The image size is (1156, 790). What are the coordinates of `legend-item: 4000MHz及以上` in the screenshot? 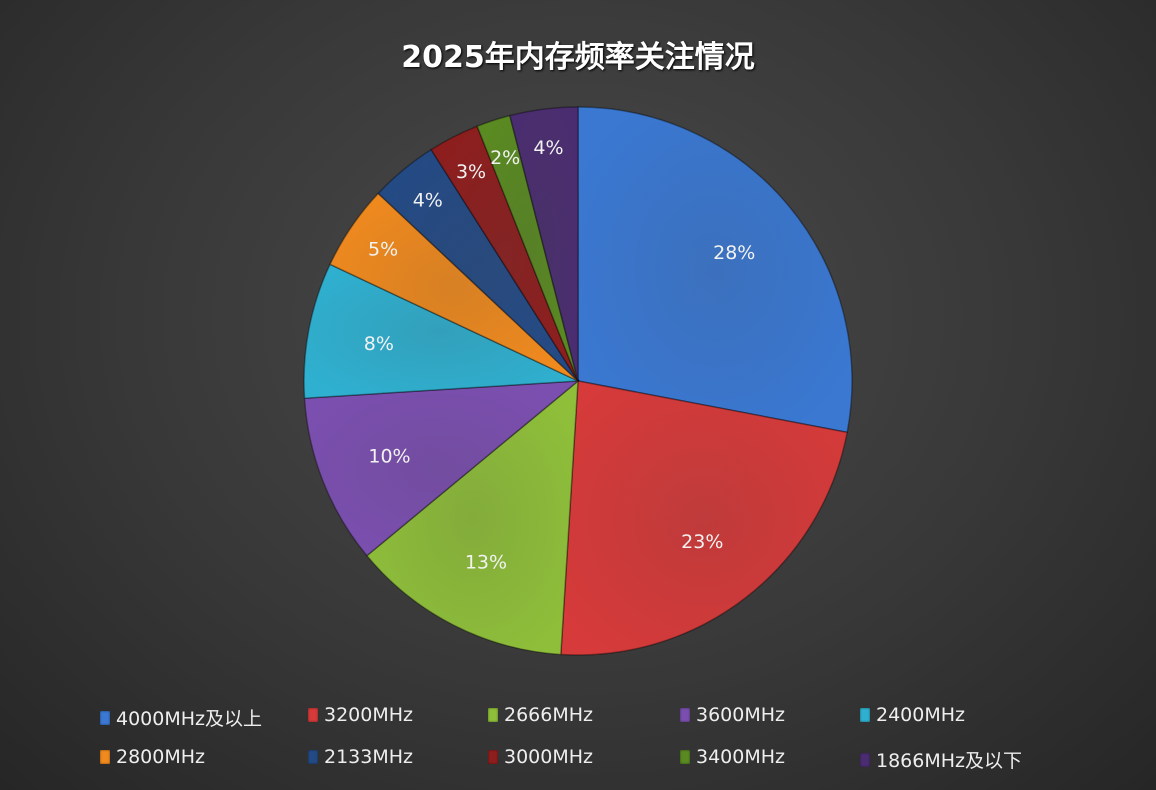 It's located at (181, 717).